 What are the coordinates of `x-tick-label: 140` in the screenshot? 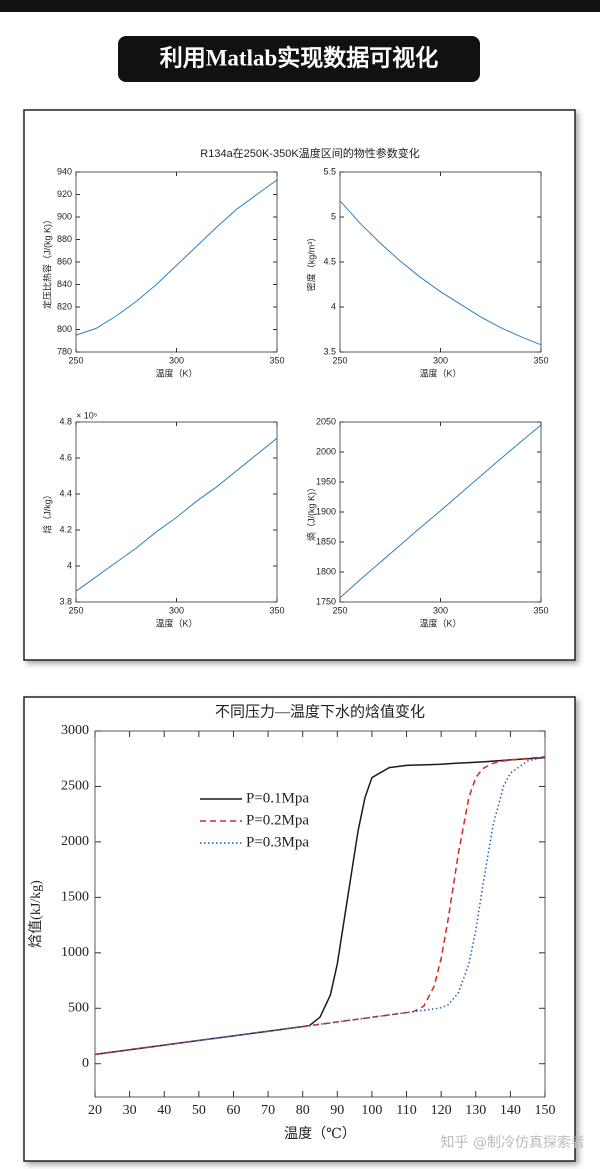 It's located at (510, 1110).